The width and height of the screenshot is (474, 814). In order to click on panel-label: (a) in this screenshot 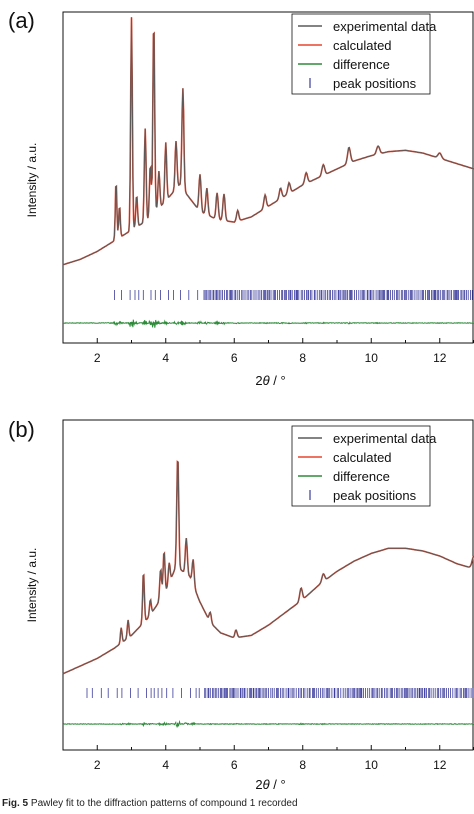, I will do `click(21, 20)`.